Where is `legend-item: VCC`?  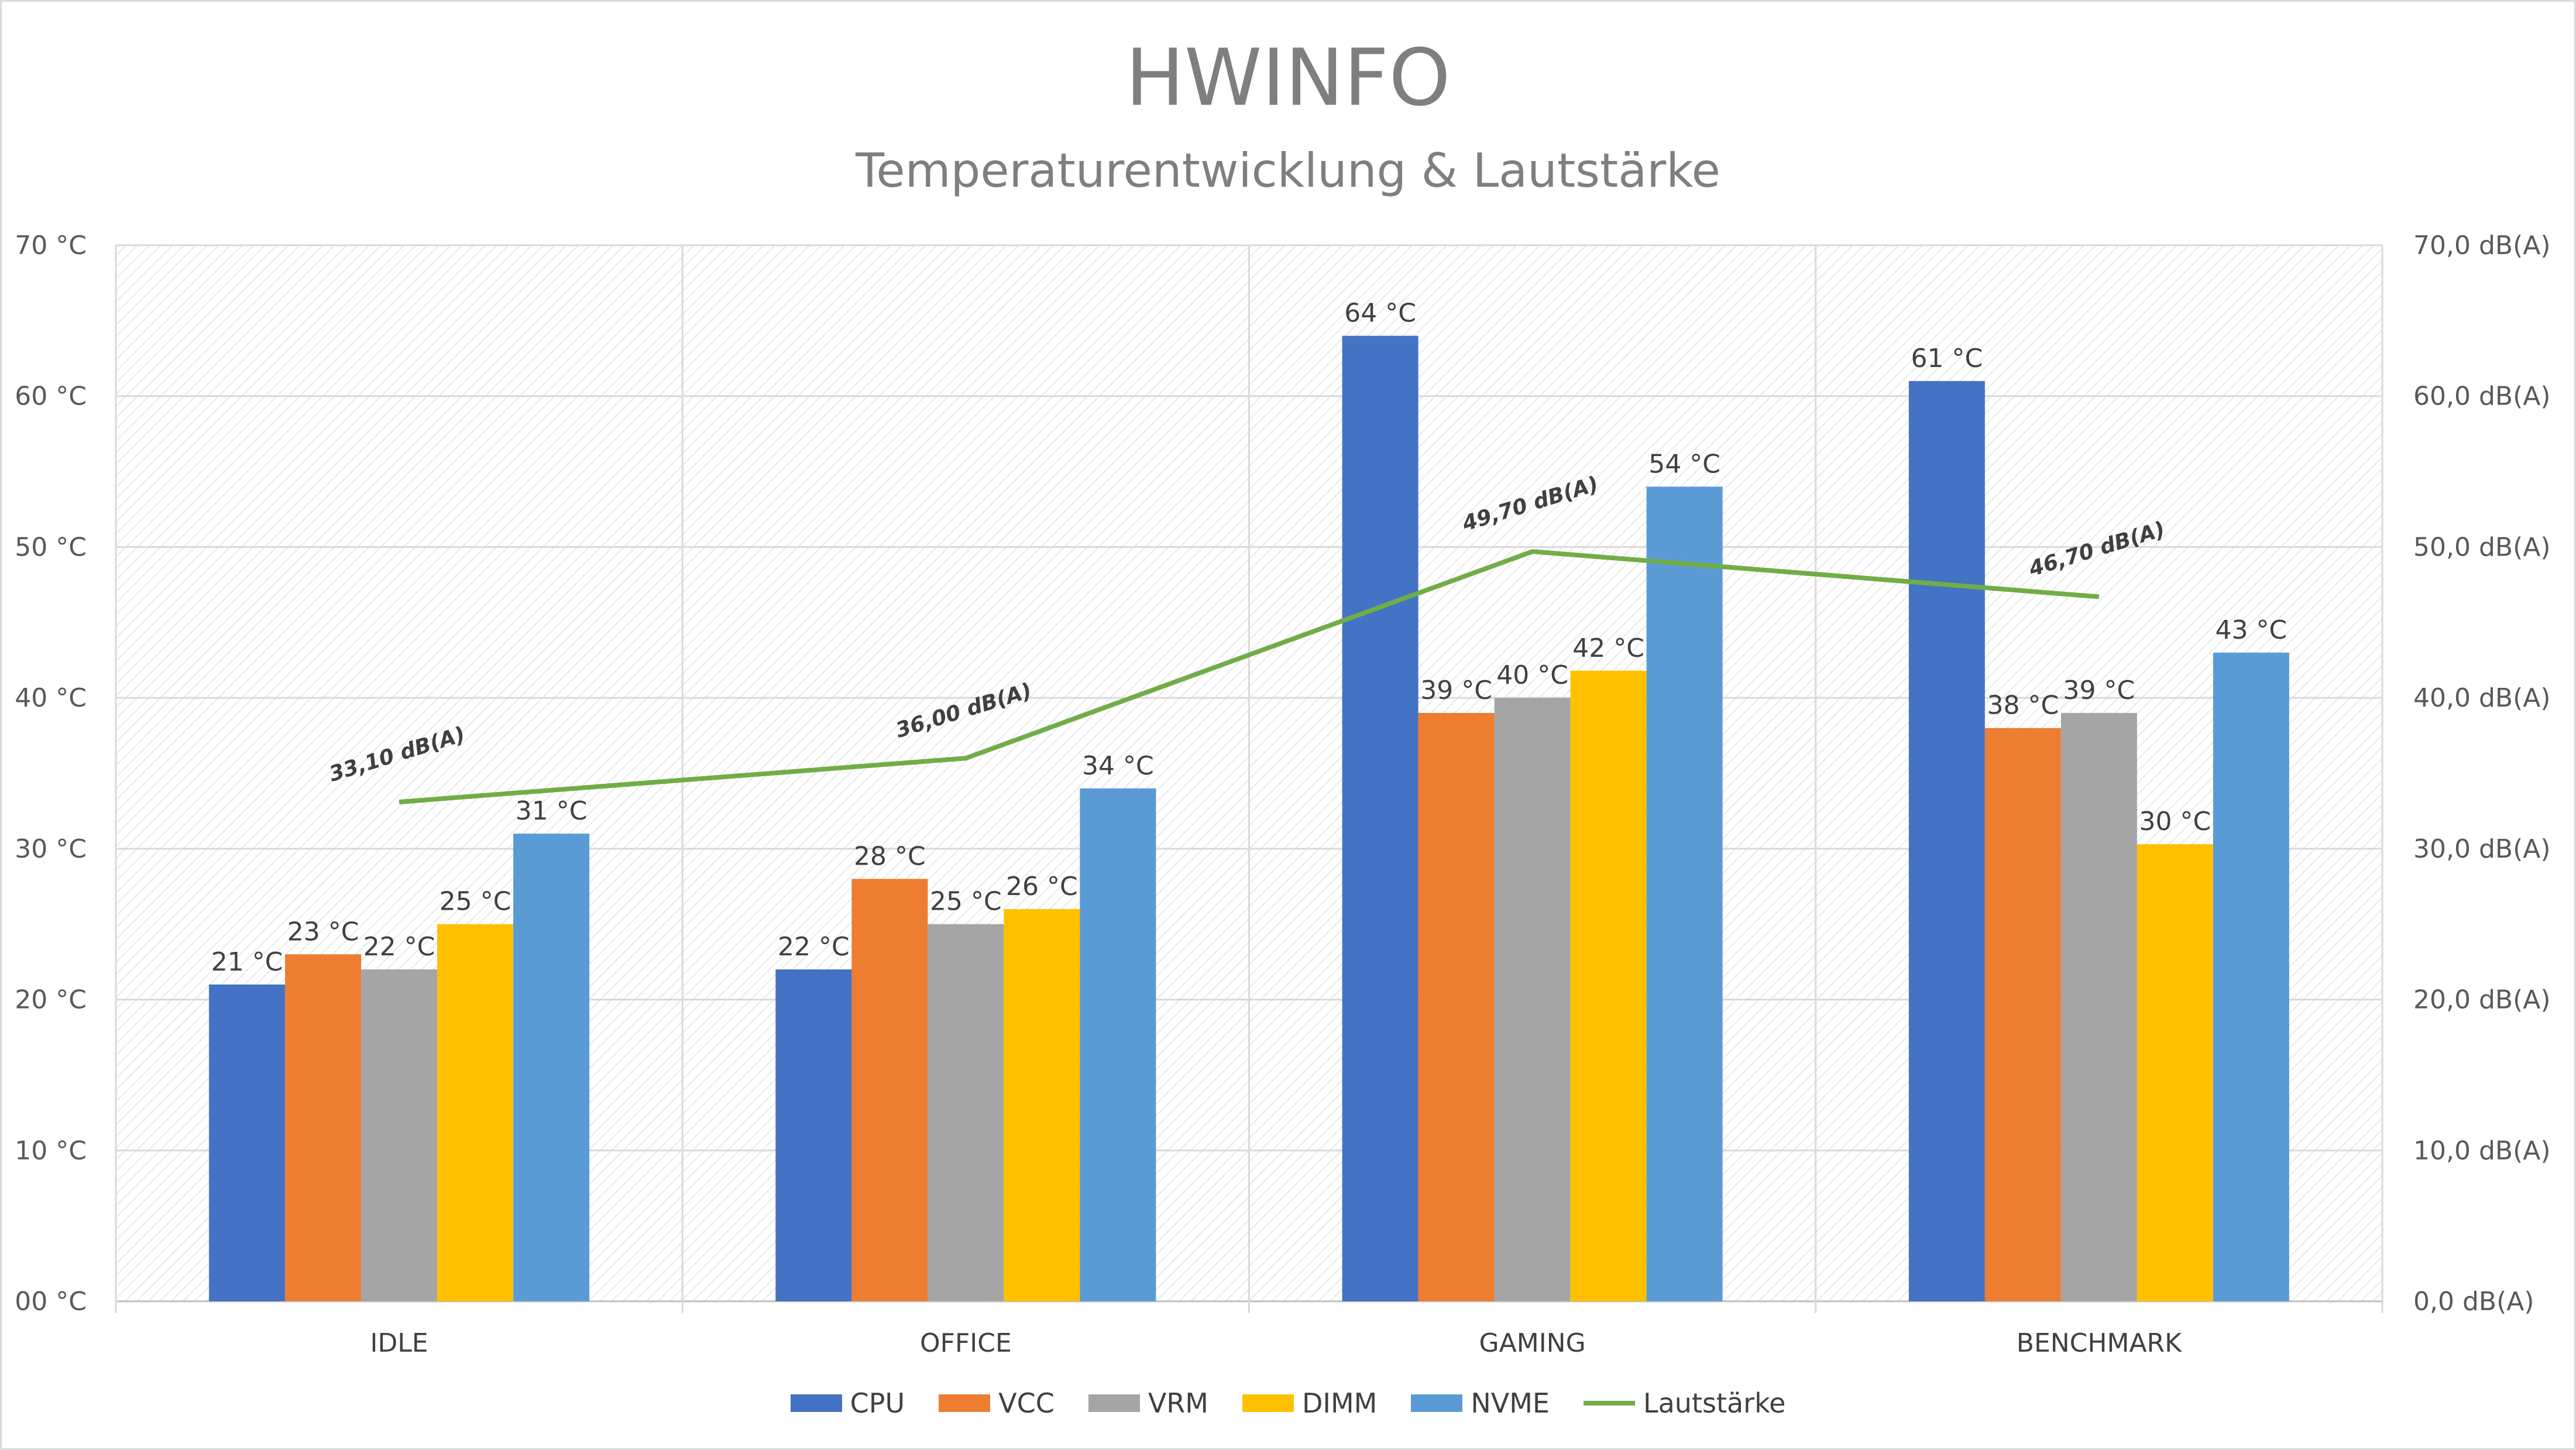
legend-item: VCC is located at coordinates (997, 1403).